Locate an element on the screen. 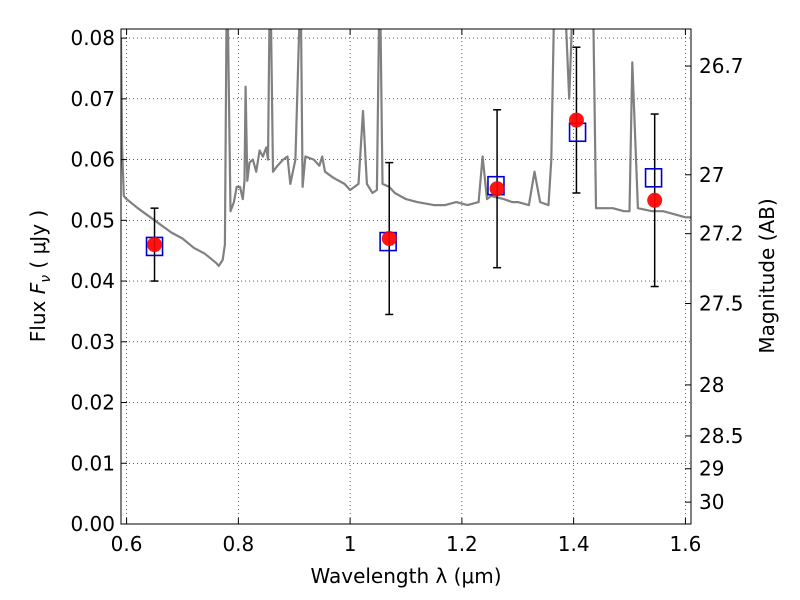 The image size is (800, 600). y-tick-label: 0.01 is located at coordinates (92, 463).